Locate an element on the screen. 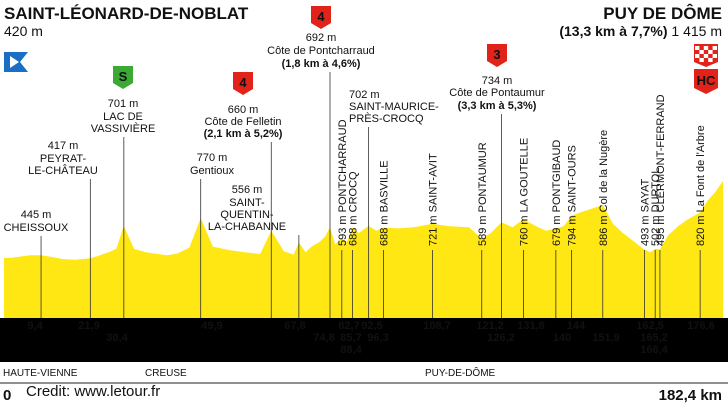 The height and width of the screenshot is (409, 728). flag-label-hc: HC is located at coordinates (706, 80).